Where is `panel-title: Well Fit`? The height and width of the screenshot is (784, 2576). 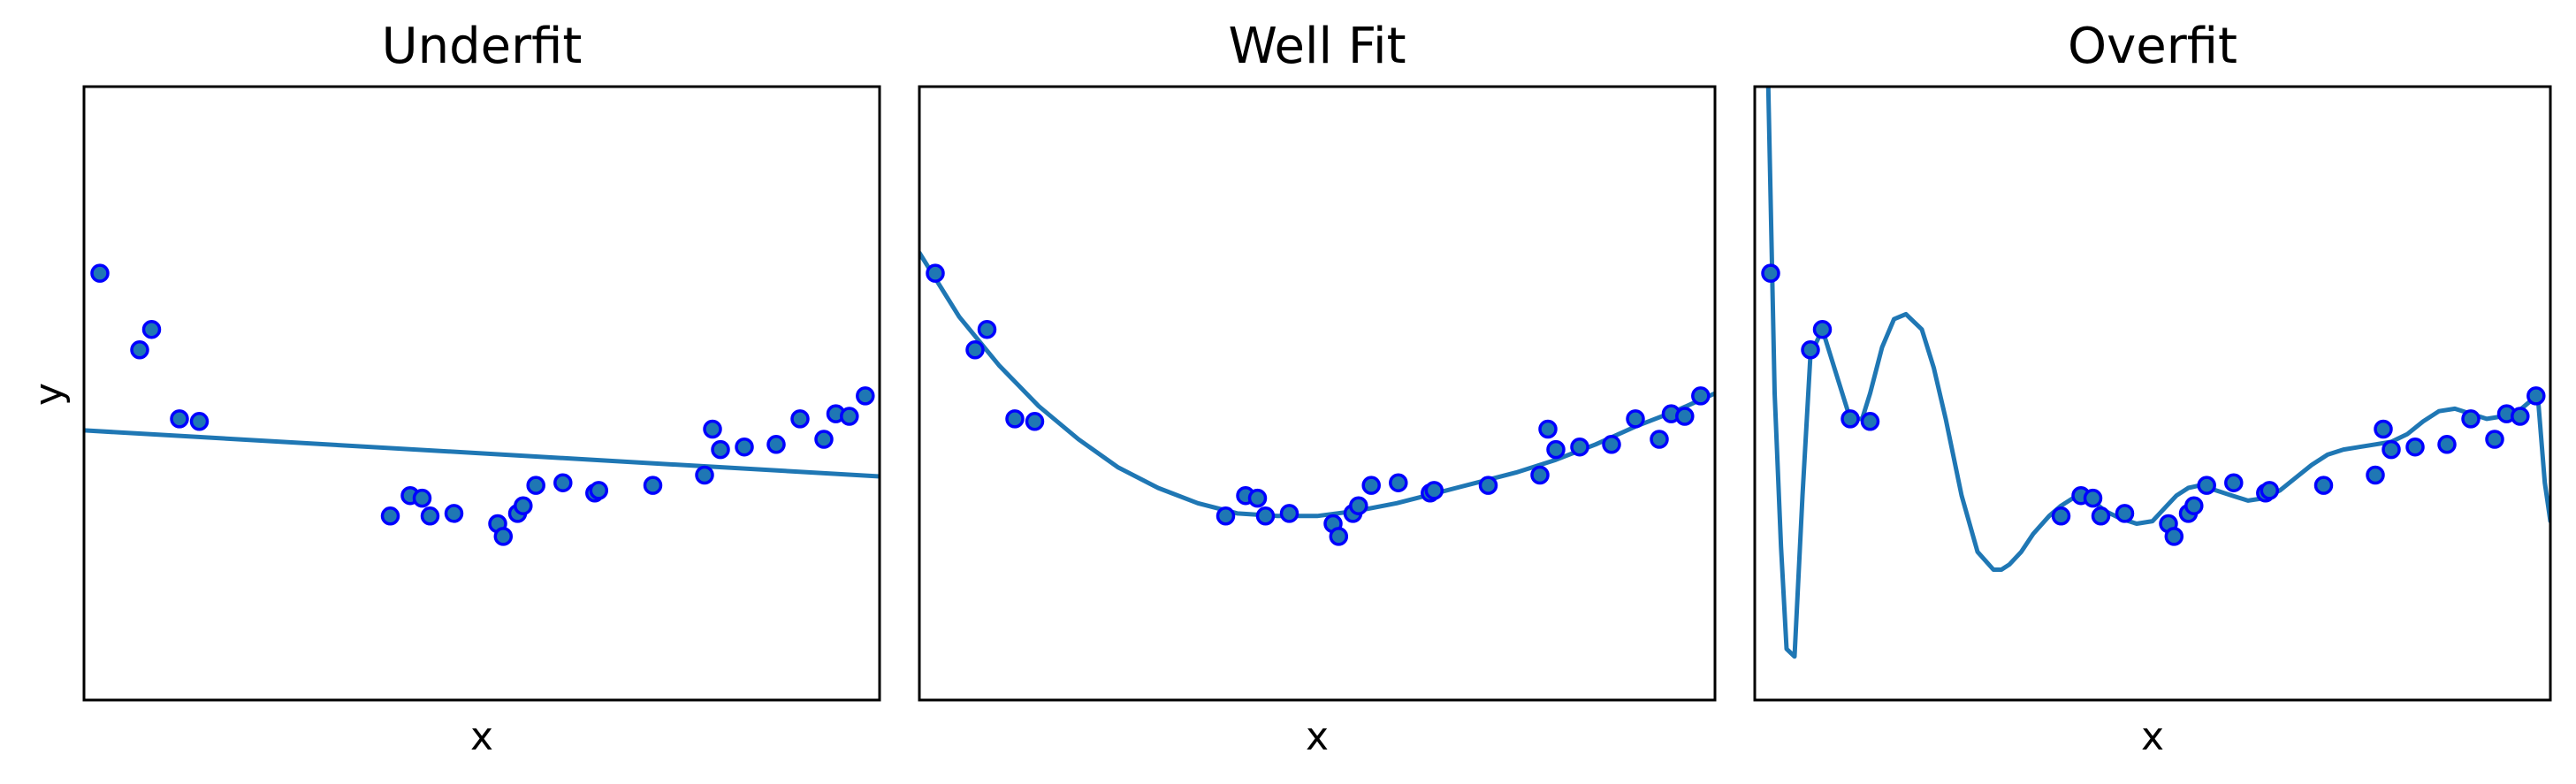
panel-title: Well Fit is located at coordinates (1317, 47).